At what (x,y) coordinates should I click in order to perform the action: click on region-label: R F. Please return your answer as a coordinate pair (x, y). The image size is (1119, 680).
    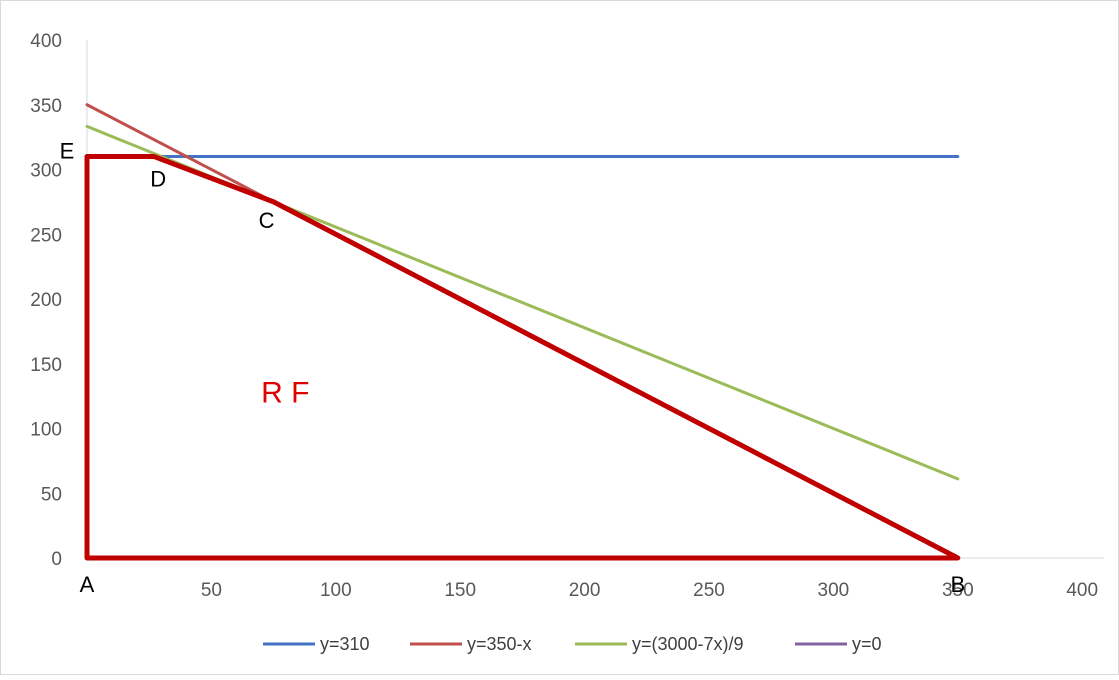
    Looking at the image, I should click on (285, 393).